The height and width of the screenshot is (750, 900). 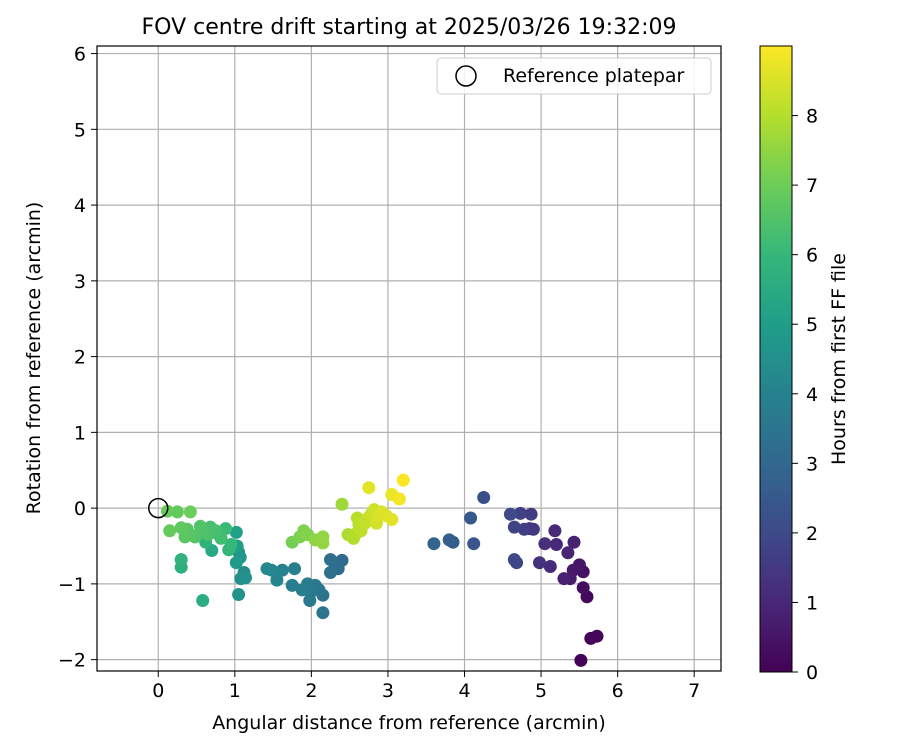 I want to click on colorbar-tick-label: 5, so click(x=812, y=325).